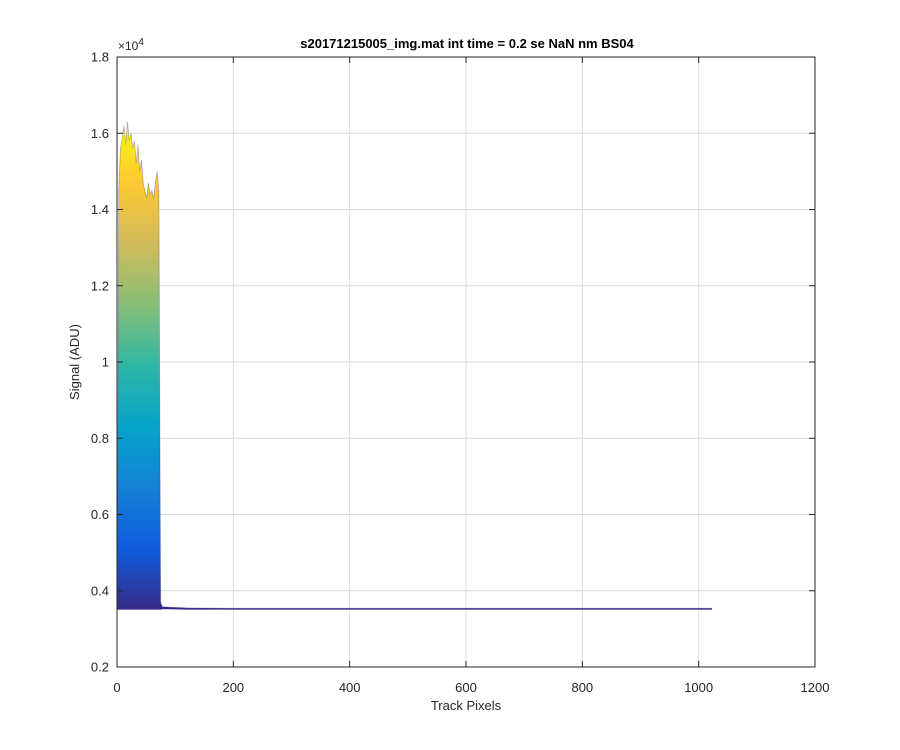  What do you see at coordinates (141, 42) in the screenshot?
I see `y-exponent-power: 4` at bounding box center [141, 42].